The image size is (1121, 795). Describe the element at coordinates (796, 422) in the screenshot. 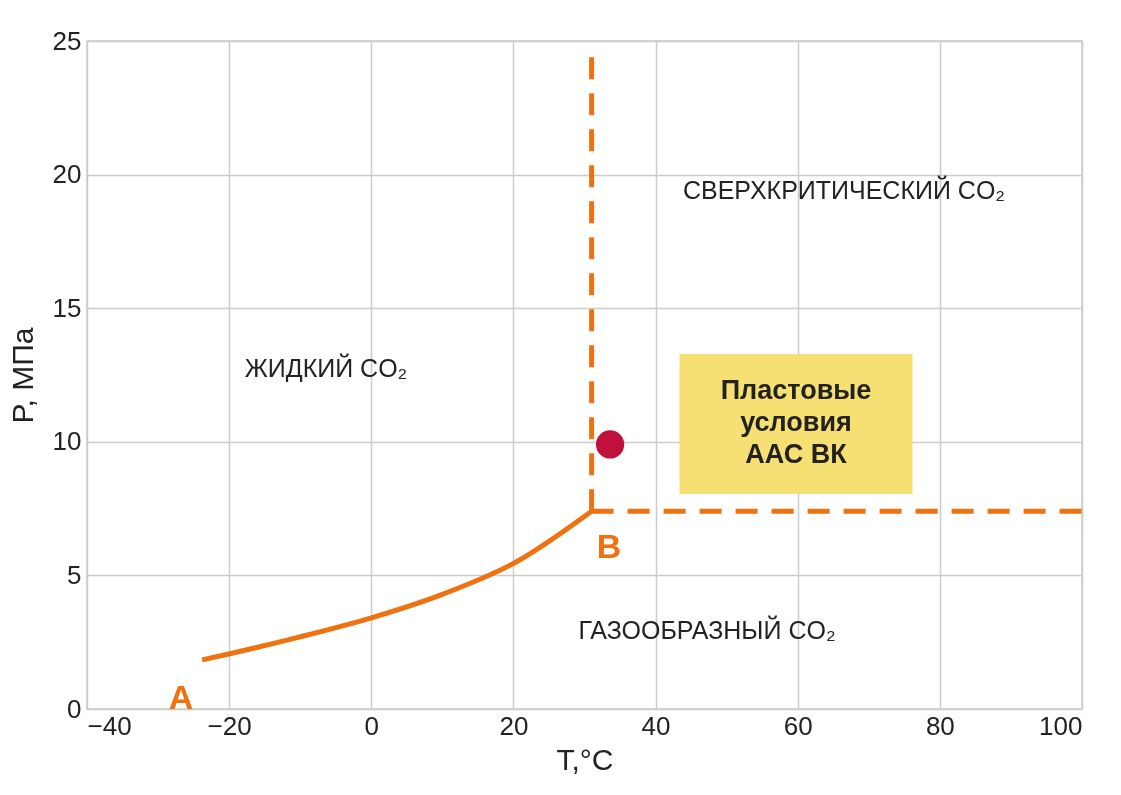

I see `annotation: Пластовые условия ААС ВК` at that location.